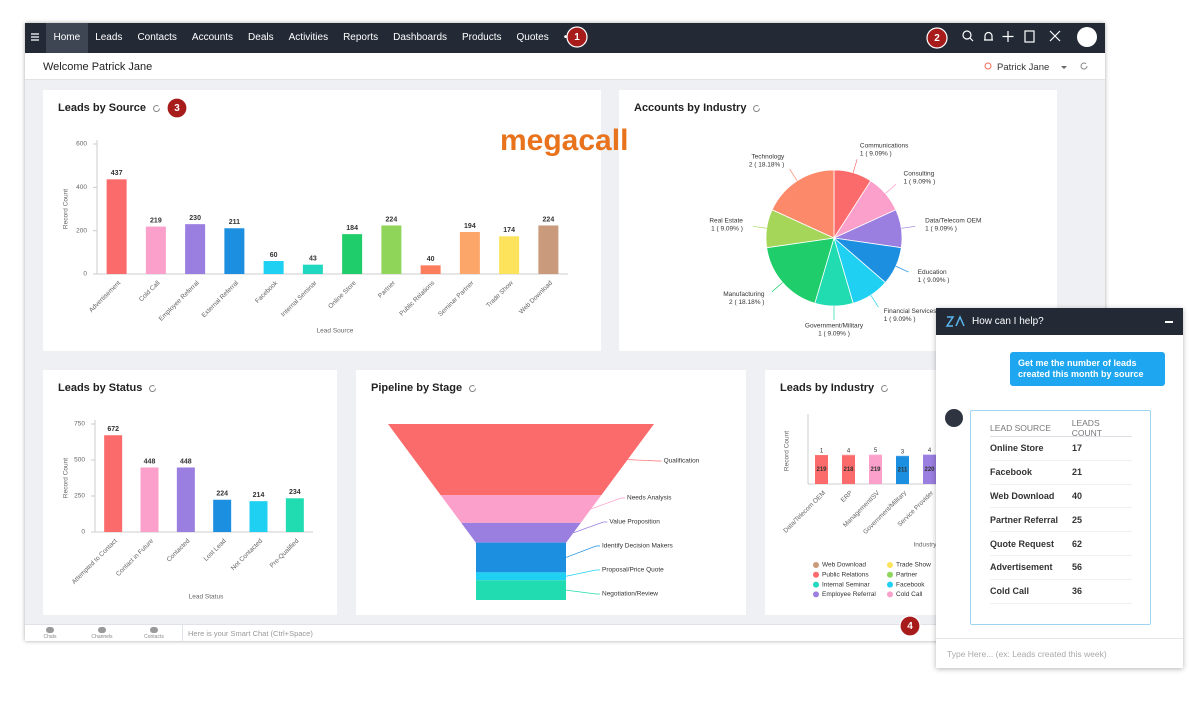 This screenshot has height=714, width=1200. Describe the element at coordinates (1087, 37) in the screenshot. I see `avatar` at that location.